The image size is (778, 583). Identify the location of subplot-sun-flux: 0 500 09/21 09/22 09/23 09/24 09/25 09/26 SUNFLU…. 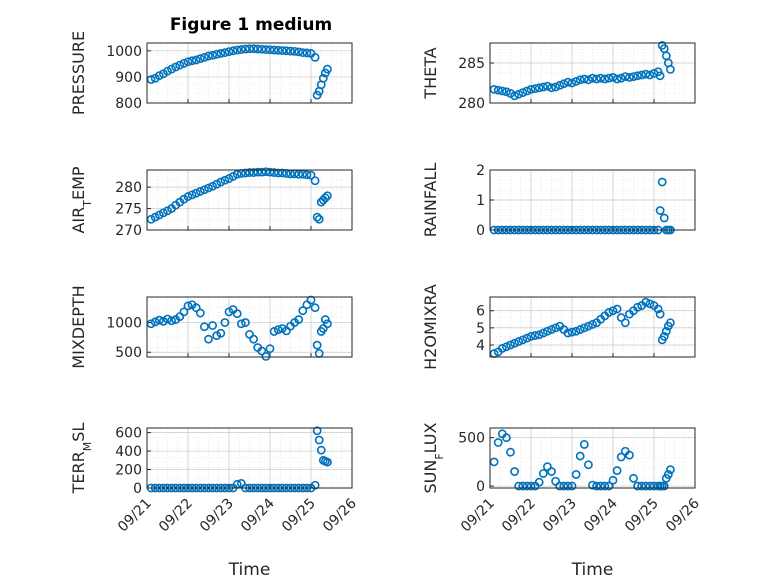
(562, 501).